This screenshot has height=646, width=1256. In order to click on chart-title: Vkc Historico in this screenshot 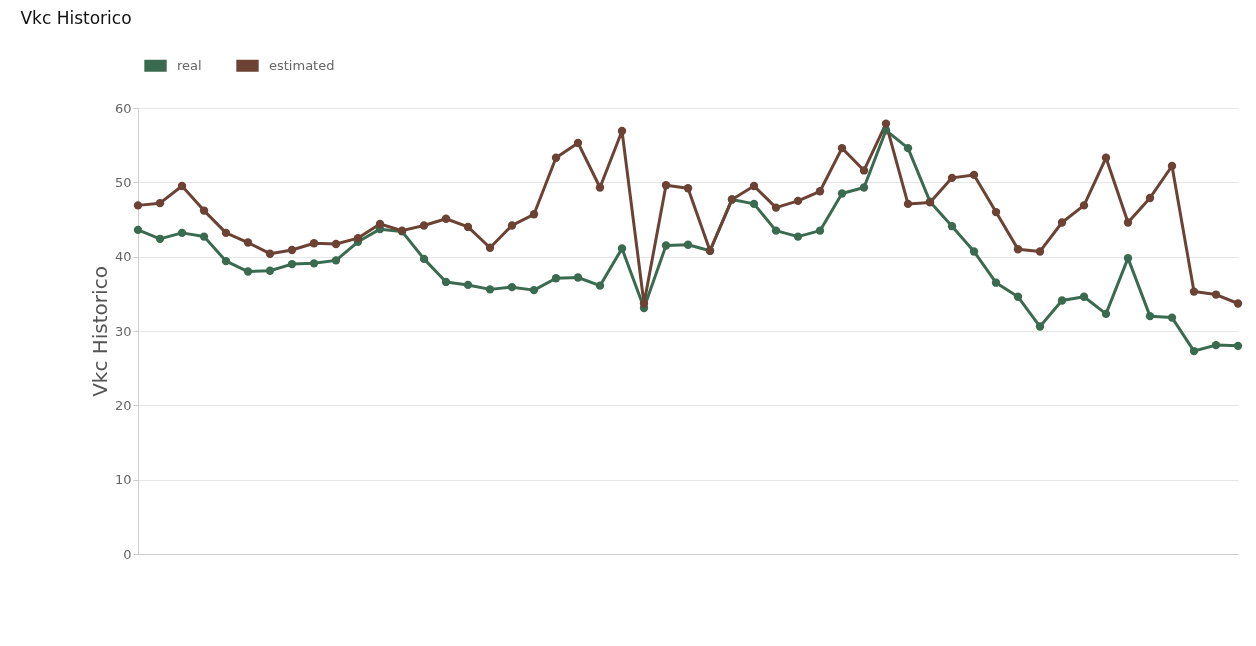, I will do `click(76, 18)`.